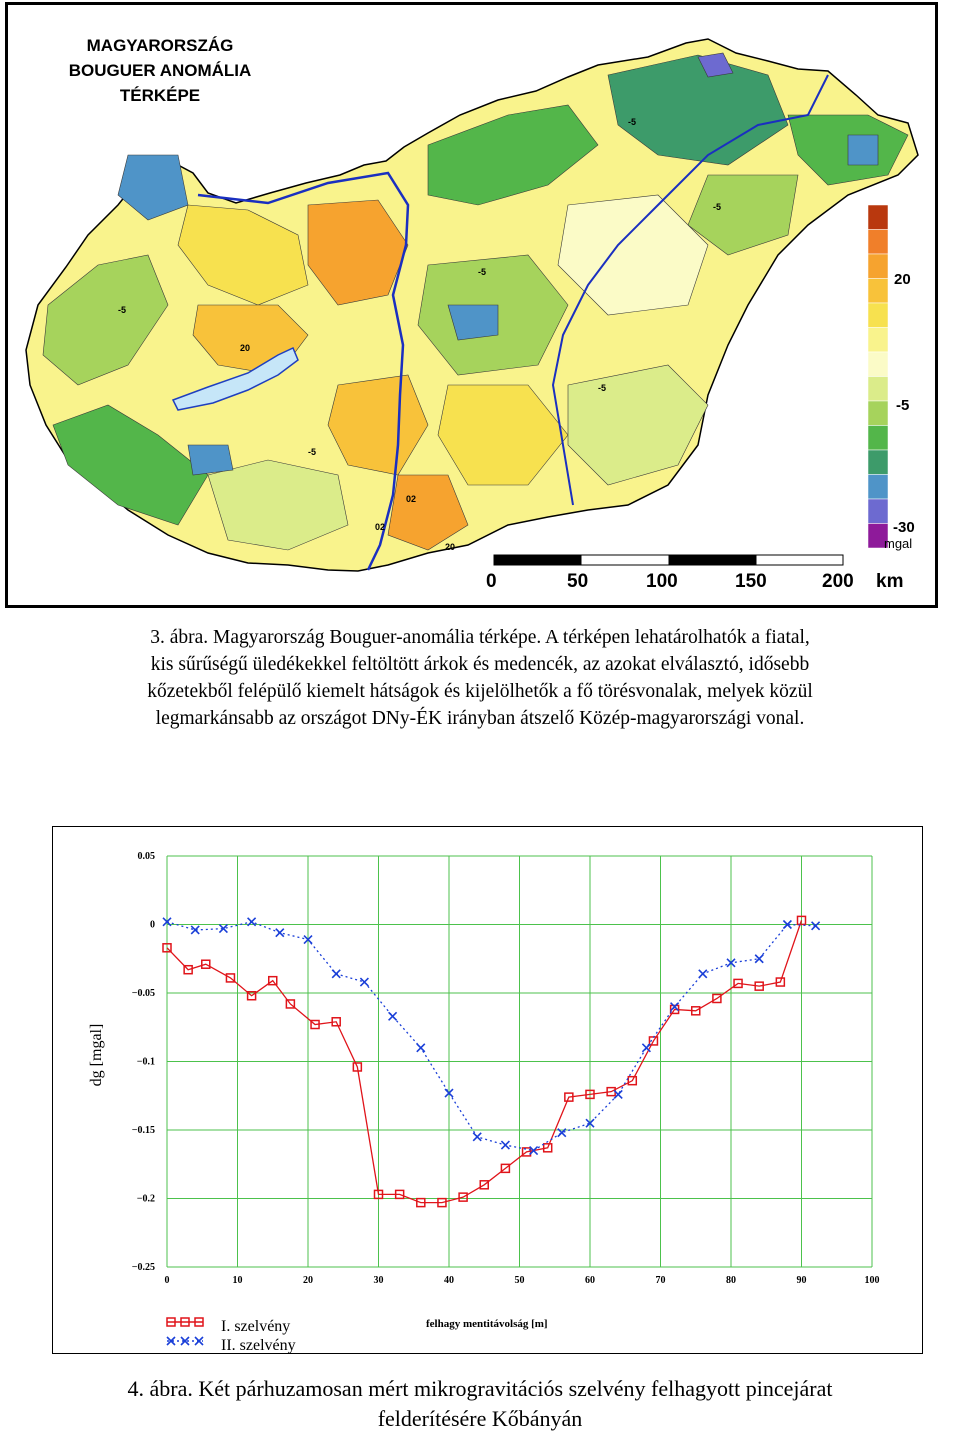 The width and height of the screenshot is (960, 1434). I want to click on y-tick-label: −0.2, so click(146, 1199).